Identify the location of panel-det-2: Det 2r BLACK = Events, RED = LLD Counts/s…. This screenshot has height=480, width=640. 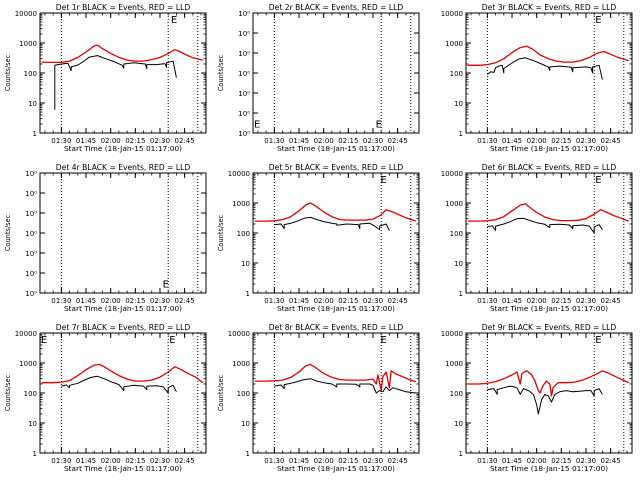
(318, 78).